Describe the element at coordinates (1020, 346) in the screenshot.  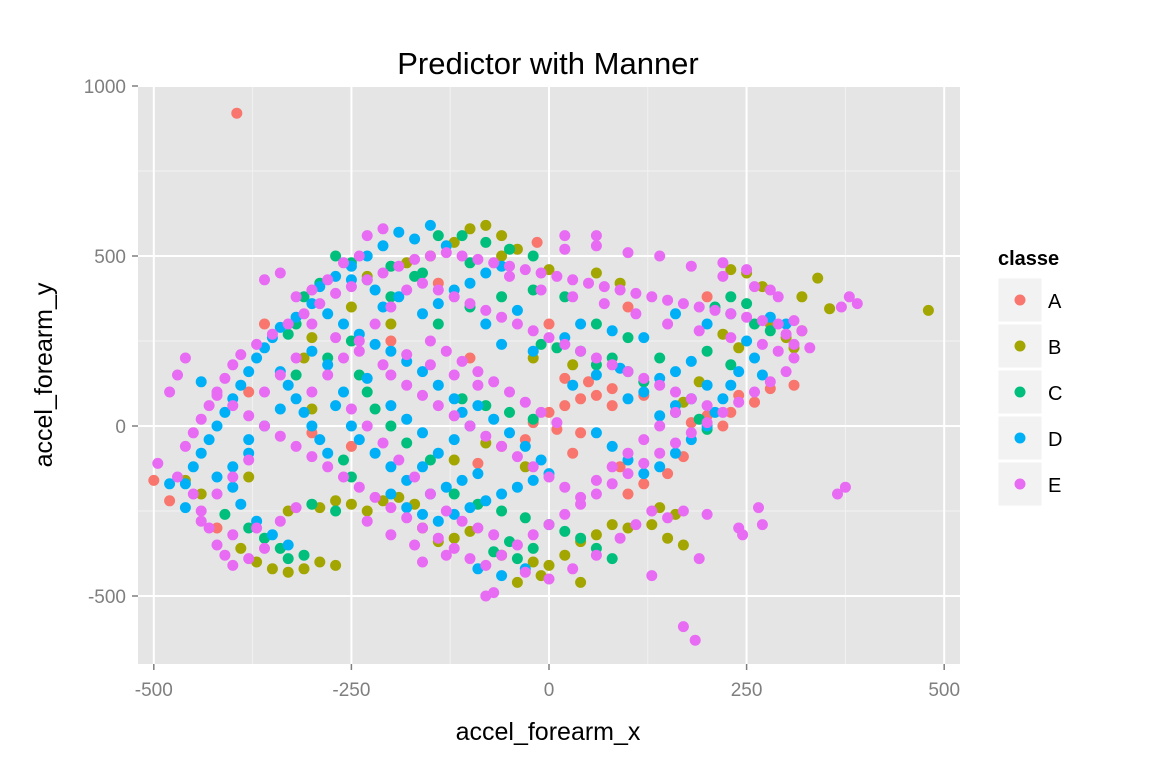
I see `legend-swatch-B` at that location.